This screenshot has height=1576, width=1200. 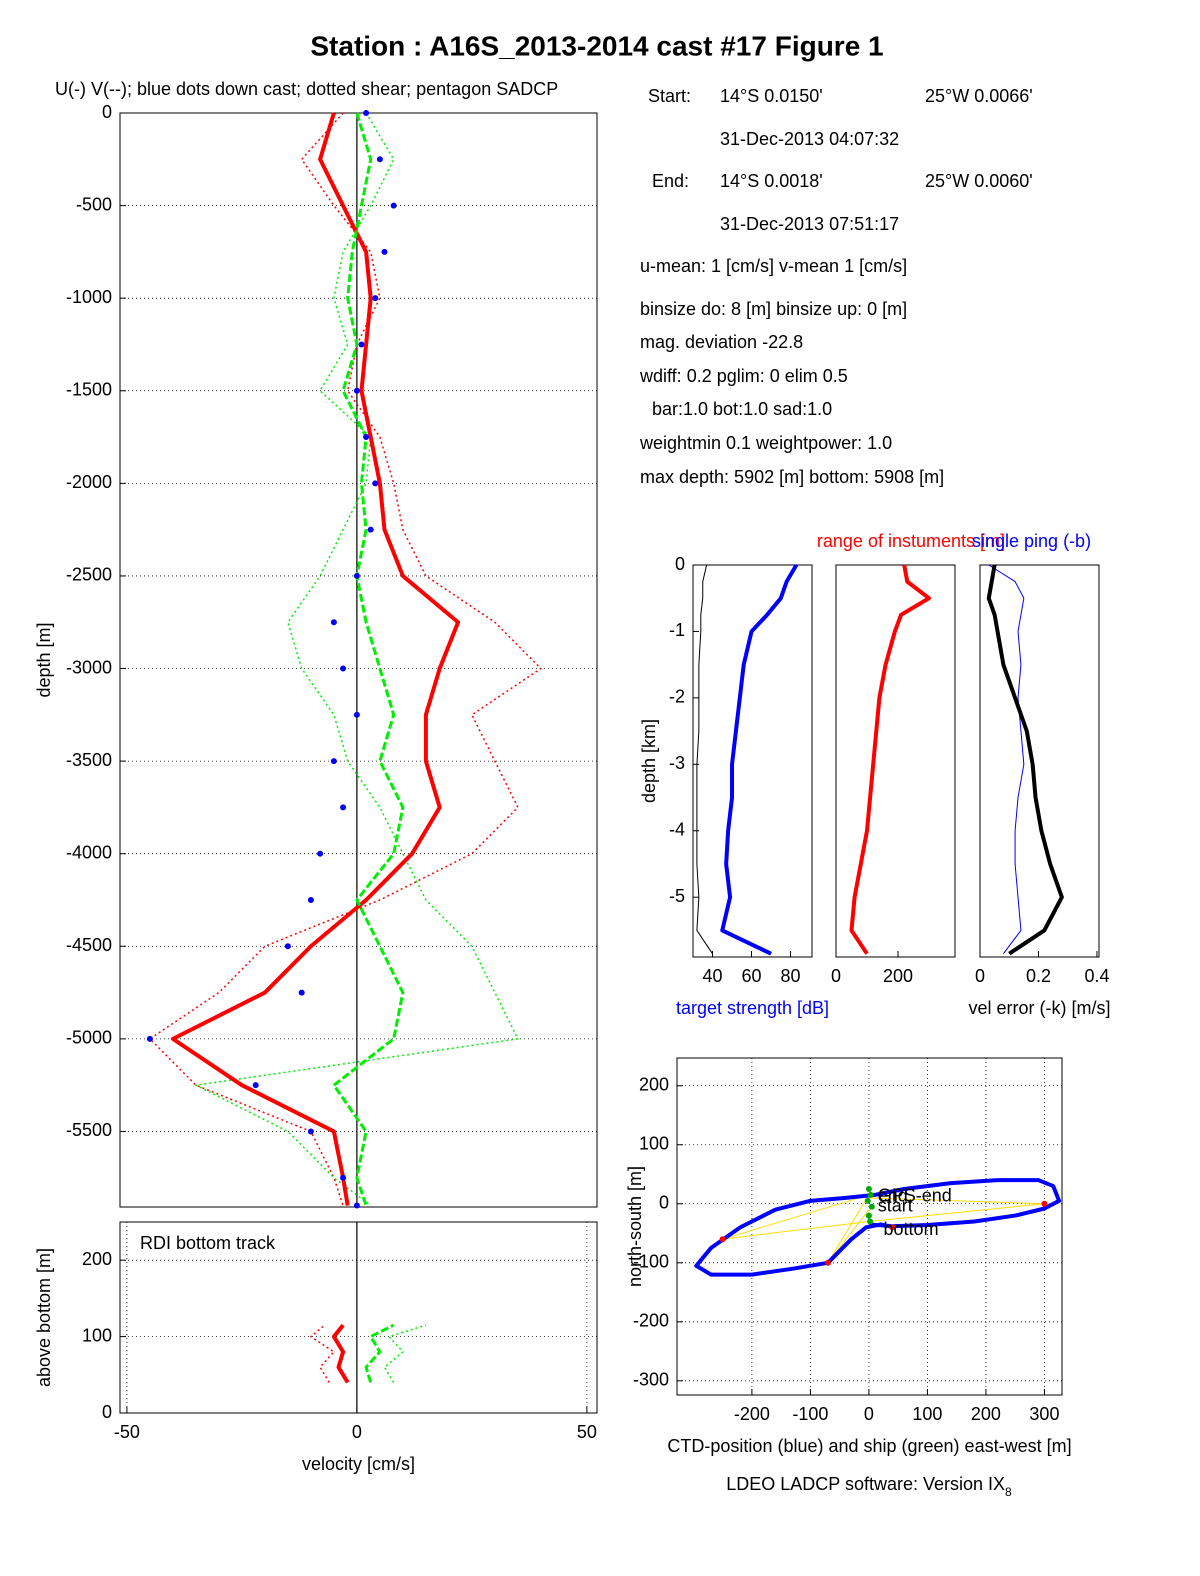 What do you see at coordinates (809, 139) in the screenshot?
I see `info-text: 31-Dec-2013 04:07:32` at bounding box center [809, 139].